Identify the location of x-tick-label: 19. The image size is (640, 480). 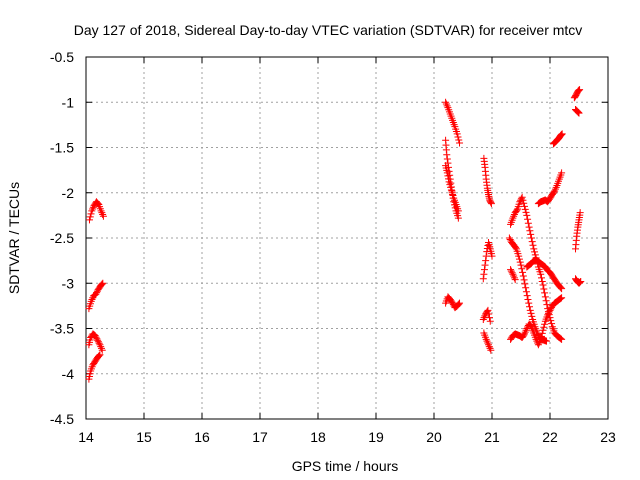
(376, 437).